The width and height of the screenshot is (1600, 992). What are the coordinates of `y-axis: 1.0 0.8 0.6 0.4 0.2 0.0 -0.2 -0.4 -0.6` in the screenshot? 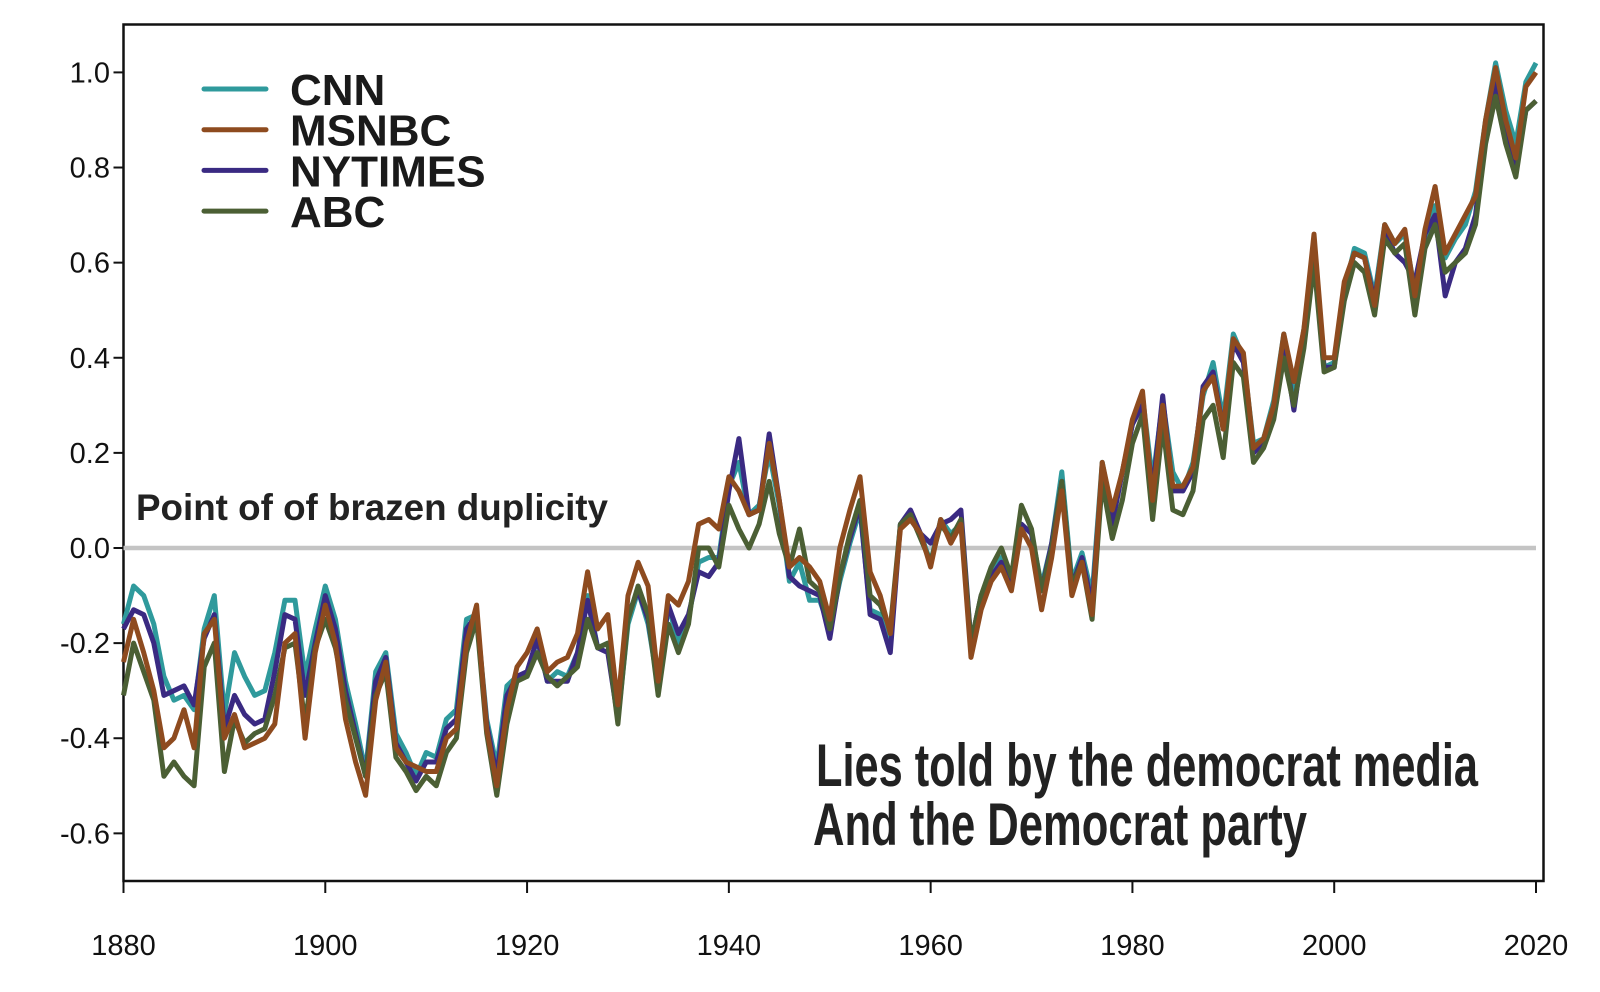 It's located at (92, 453).